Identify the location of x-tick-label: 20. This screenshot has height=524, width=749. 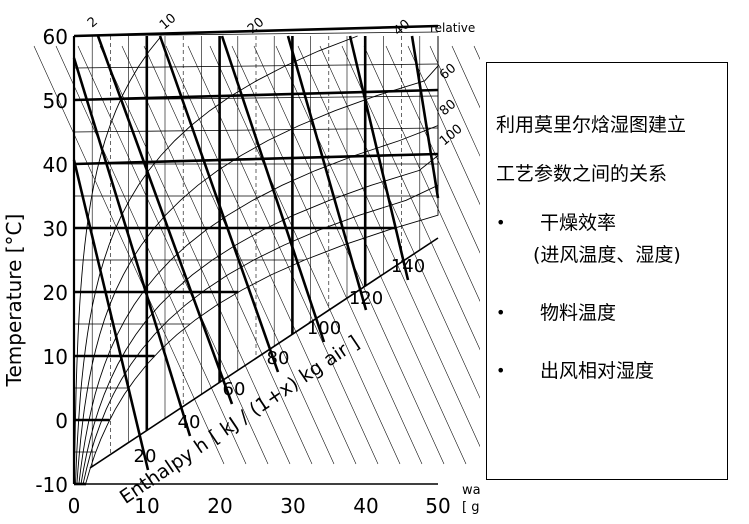
(219, 506).